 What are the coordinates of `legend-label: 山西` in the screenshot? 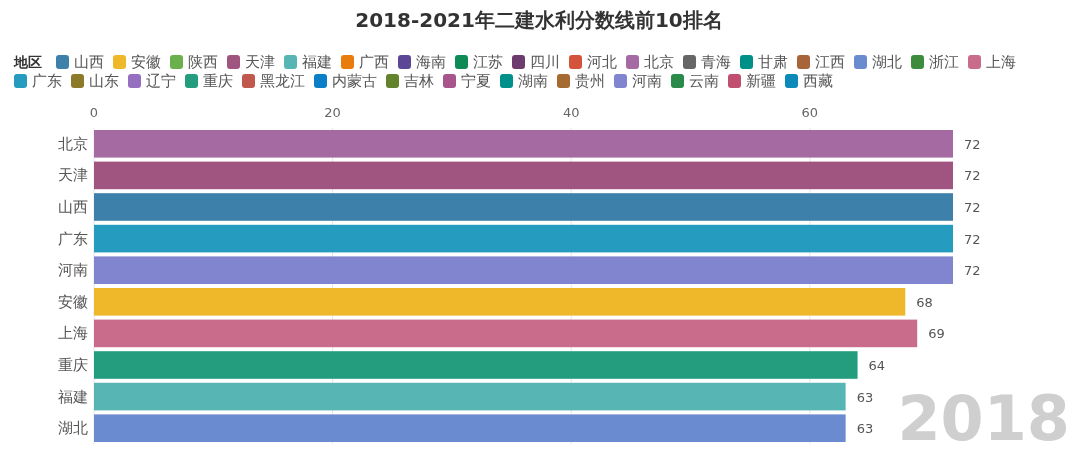 It's located at (89, 62).